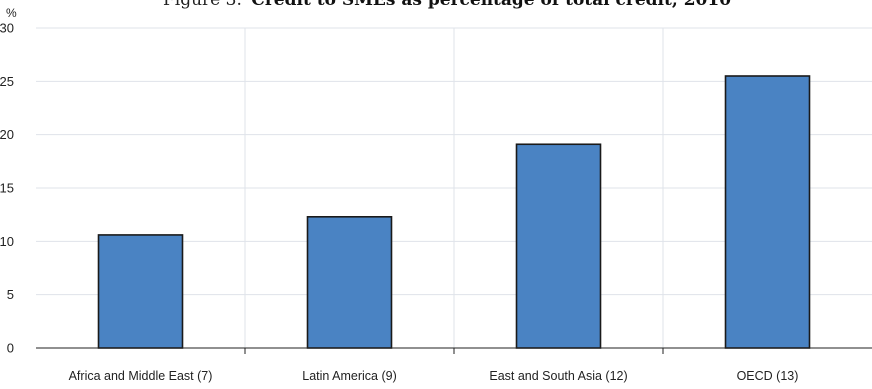  What do you see at coordinates (454, 350) in the screenshot?
I see `x-axis` at bounding box center [454, 350].